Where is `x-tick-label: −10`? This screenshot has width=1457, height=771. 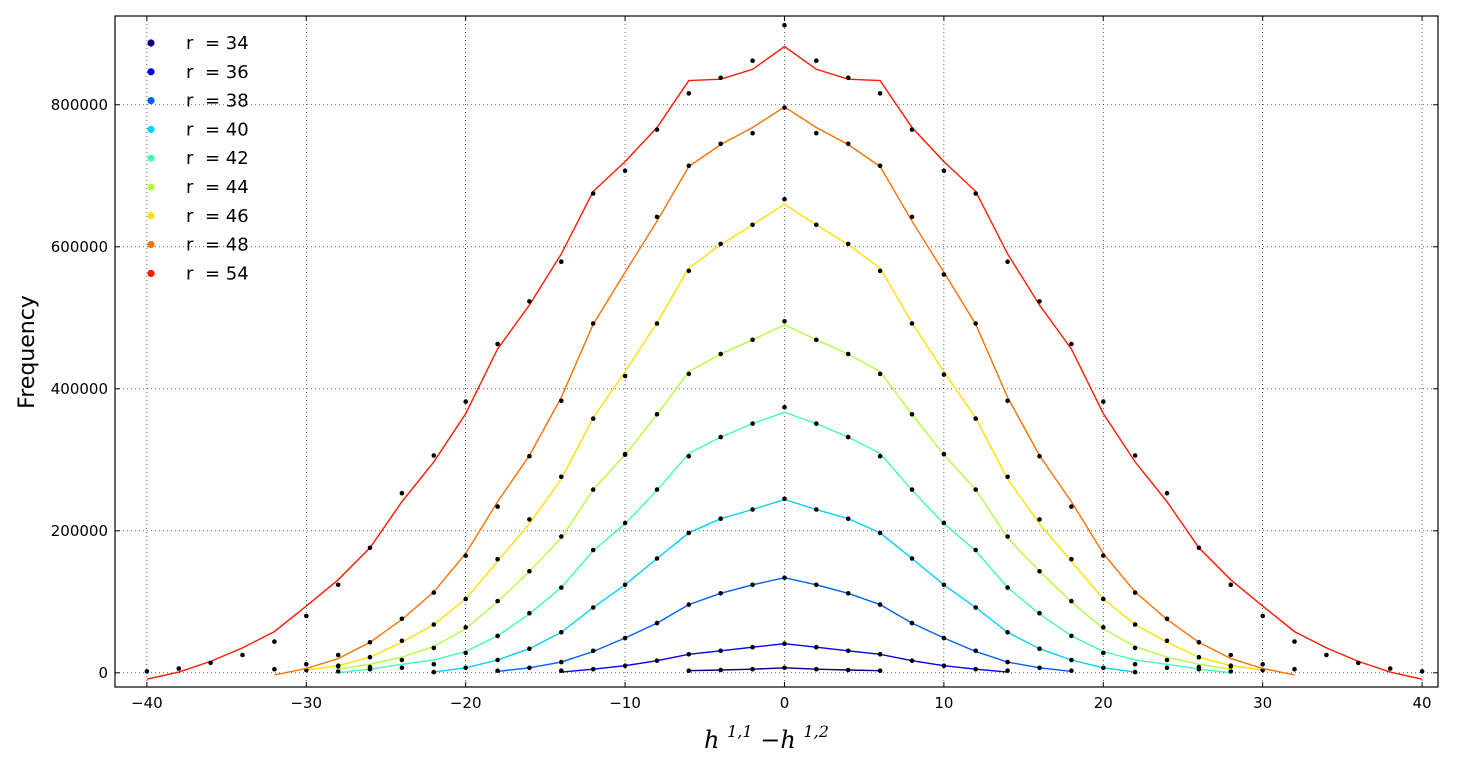
x-tick-label: −10 is located at coordinates (625, 703).